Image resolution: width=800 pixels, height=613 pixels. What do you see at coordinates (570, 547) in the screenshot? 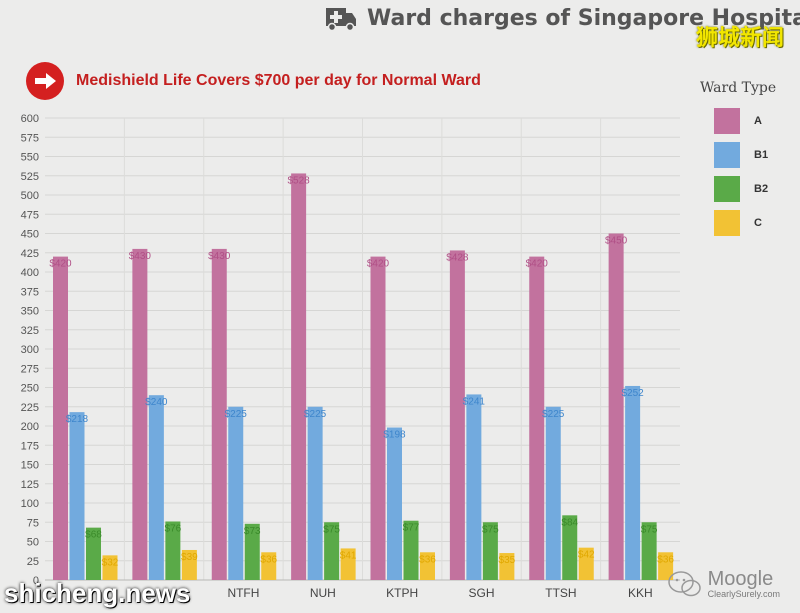
I see `bar-ttsh-b2` at bounding box center [570, 547].